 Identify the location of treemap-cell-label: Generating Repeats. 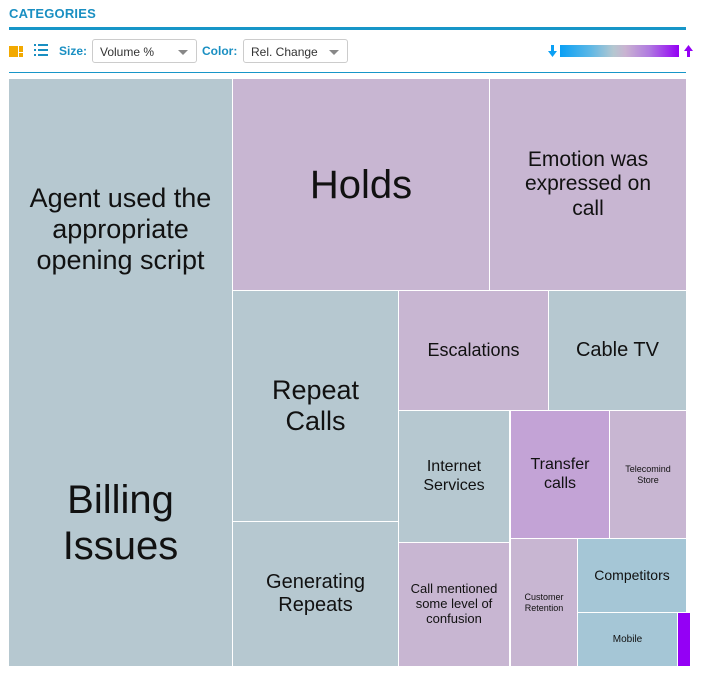
(315, 593).